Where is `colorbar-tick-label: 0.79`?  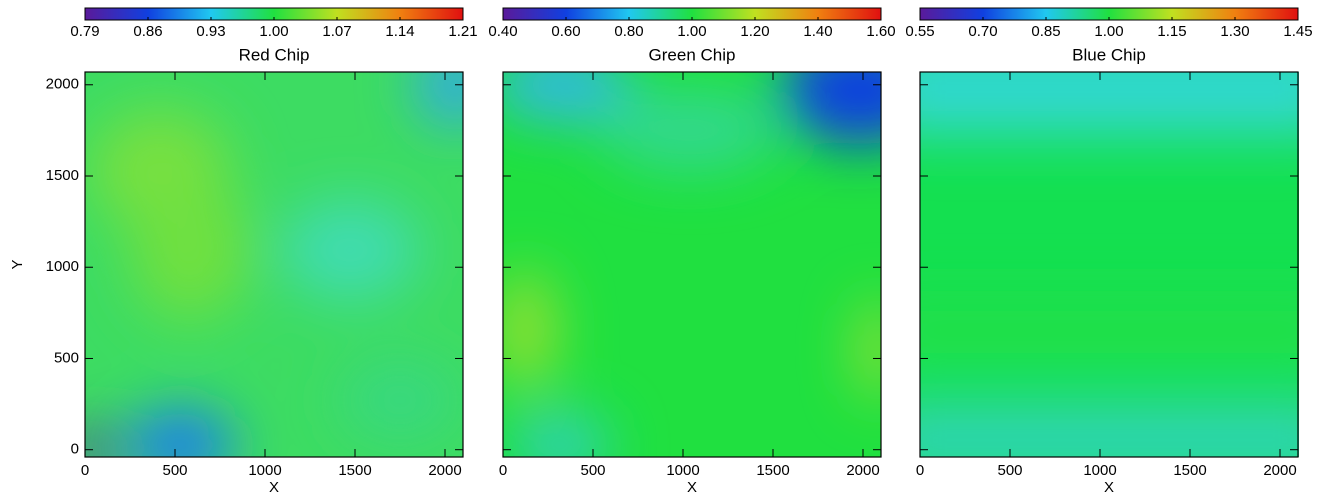
colorbar-tick-label: 0.79 is located at coordinates (84, 31).